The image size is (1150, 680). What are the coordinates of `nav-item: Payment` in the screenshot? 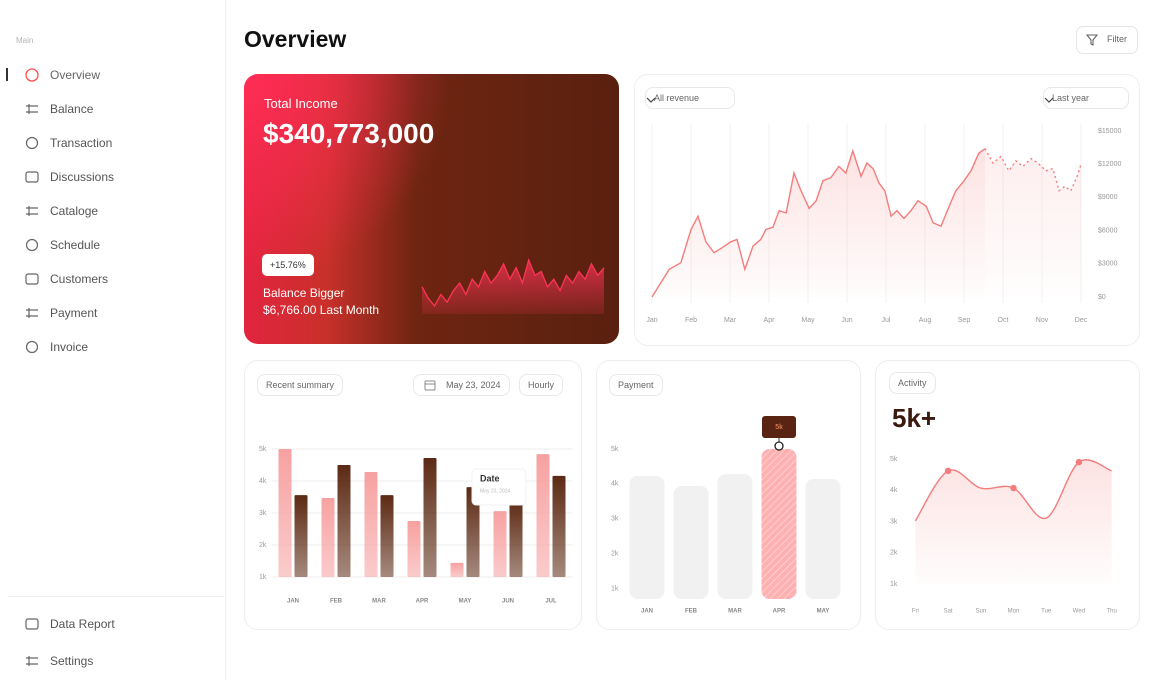 It's located at (107, 313).